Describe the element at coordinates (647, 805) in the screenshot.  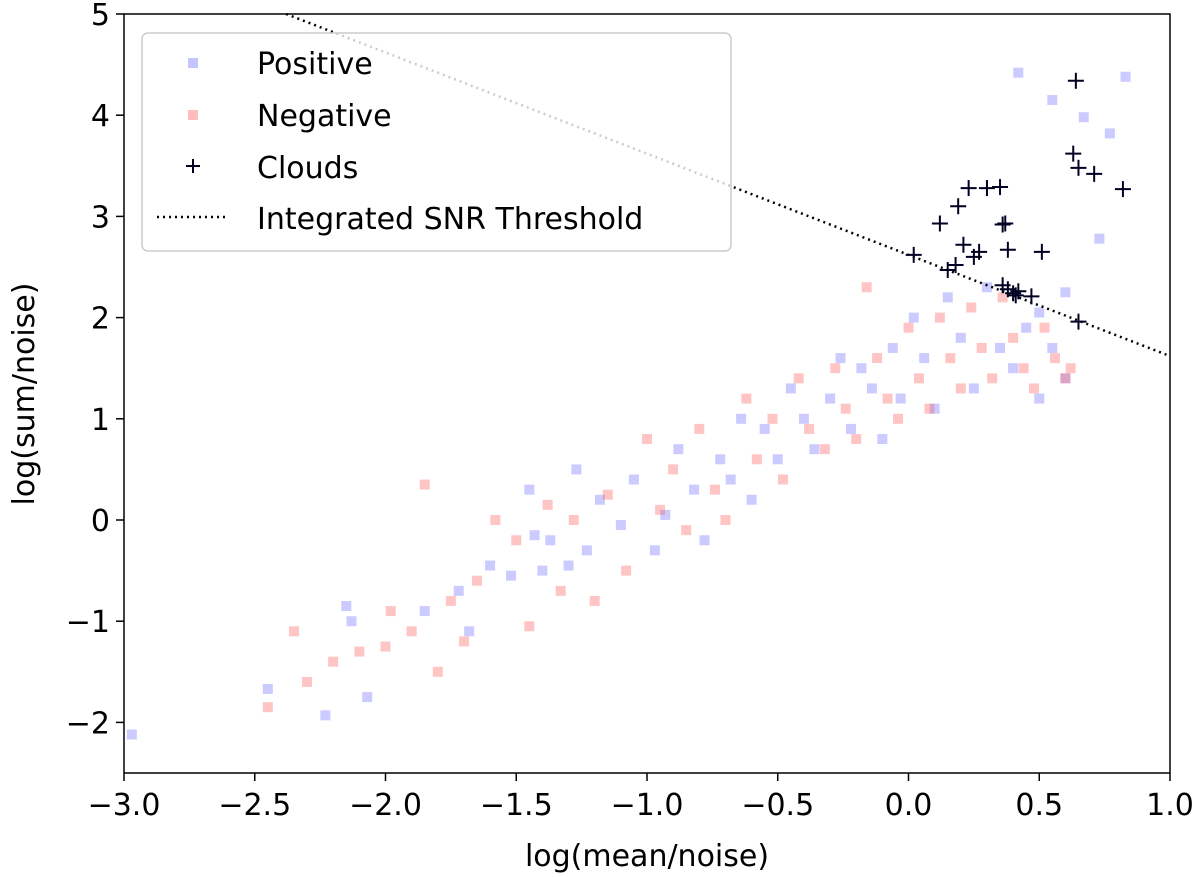
I see `x-tick-label: −1.0` at that location.